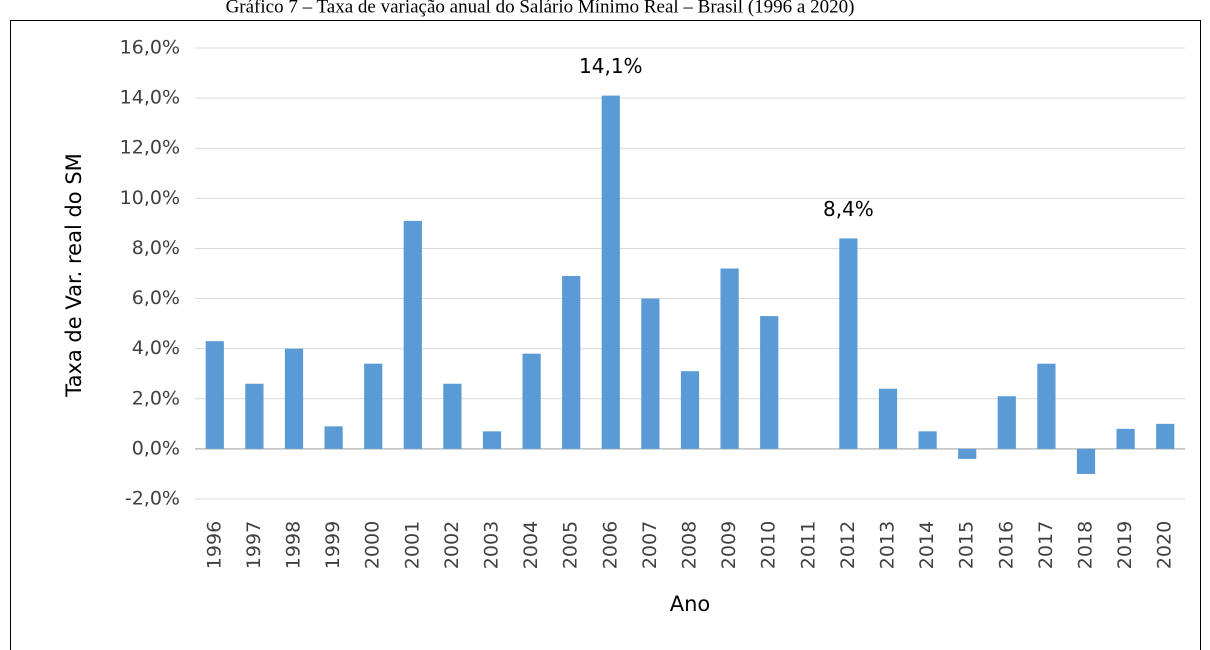  What do you see at coordinates (156, 398) in the screenshot?
I see `y-tick-label: 2,0%` at bounding box center [156, 398].